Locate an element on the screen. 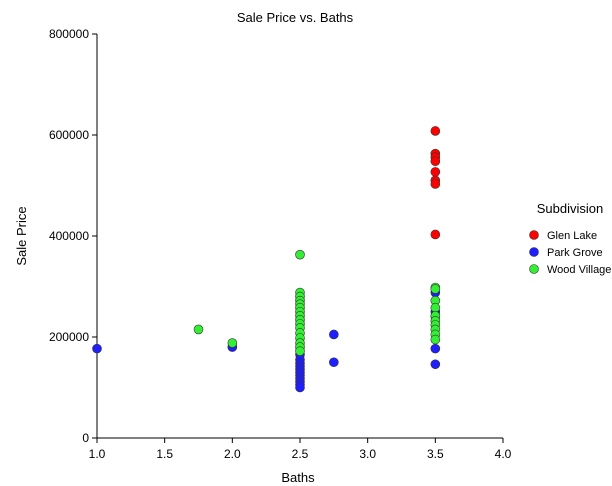 Image resolution: width=612 pixels, height=486 pixels. x-tick-label: 2.0 is located at coordinates (232, 454).